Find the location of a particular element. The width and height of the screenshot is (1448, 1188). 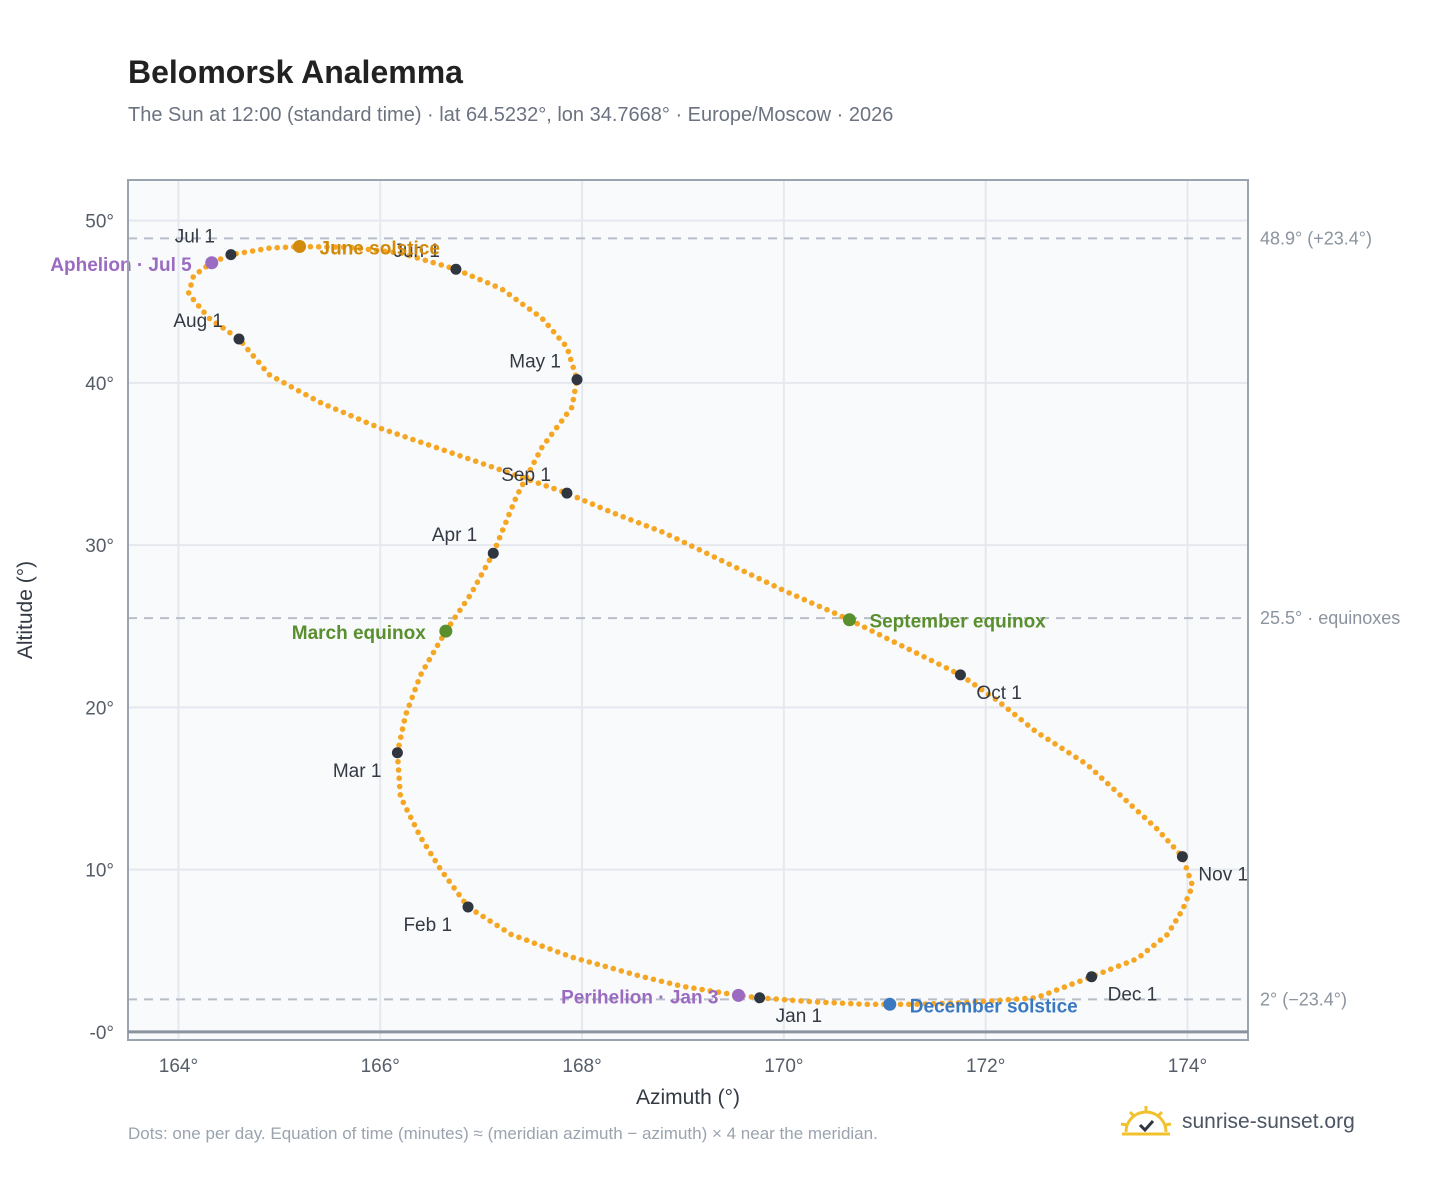

reference-line-label: 48.9° (+23.4°) is located at coordinates (1316, 238).